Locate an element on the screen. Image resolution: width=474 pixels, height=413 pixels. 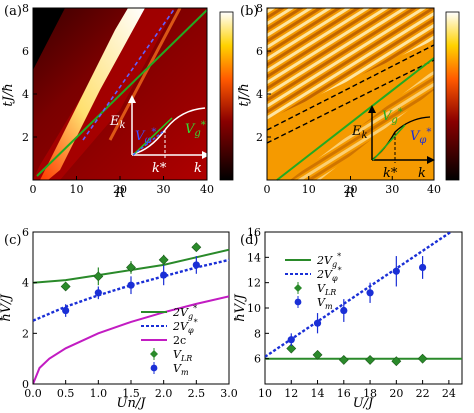
panel-c-xtick-label: 2.0 is located at coordinates (164, 393).